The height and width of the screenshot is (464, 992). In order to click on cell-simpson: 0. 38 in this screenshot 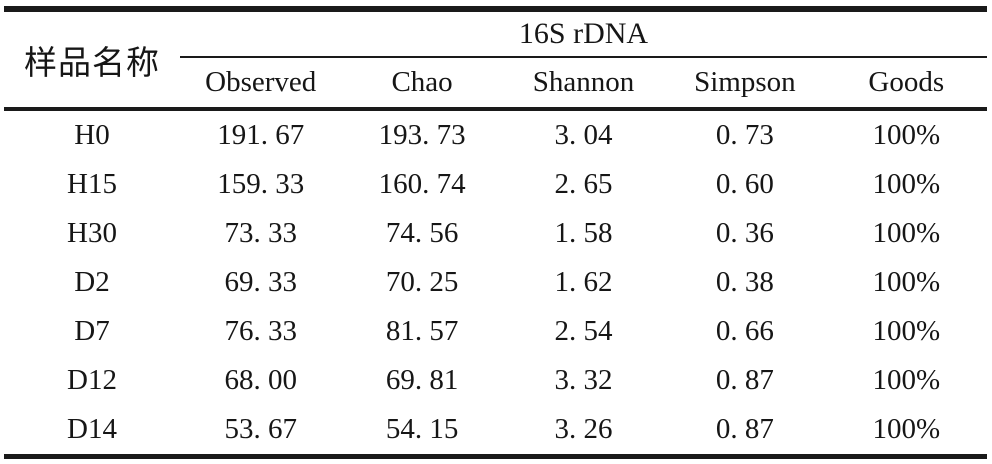, I will do `click(744, 282)`.